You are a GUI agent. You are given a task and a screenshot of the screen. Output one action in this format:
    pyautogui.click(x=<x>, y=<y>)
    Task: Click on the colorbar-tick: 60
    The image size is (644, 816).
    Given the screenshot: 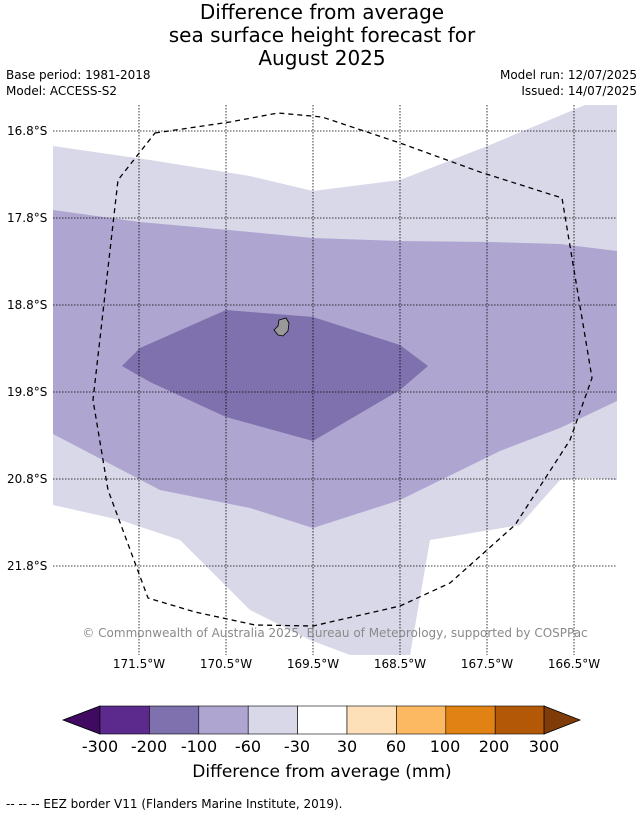 What is the action you would take?
    pyautogui.click(x=396, y=746)
    